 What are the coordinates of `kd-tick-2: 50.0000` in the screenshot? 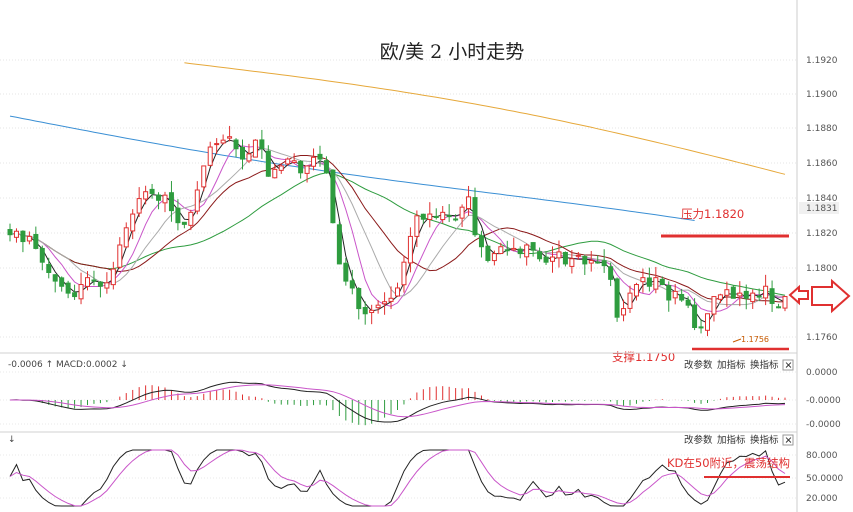 It's located at (824, 479).